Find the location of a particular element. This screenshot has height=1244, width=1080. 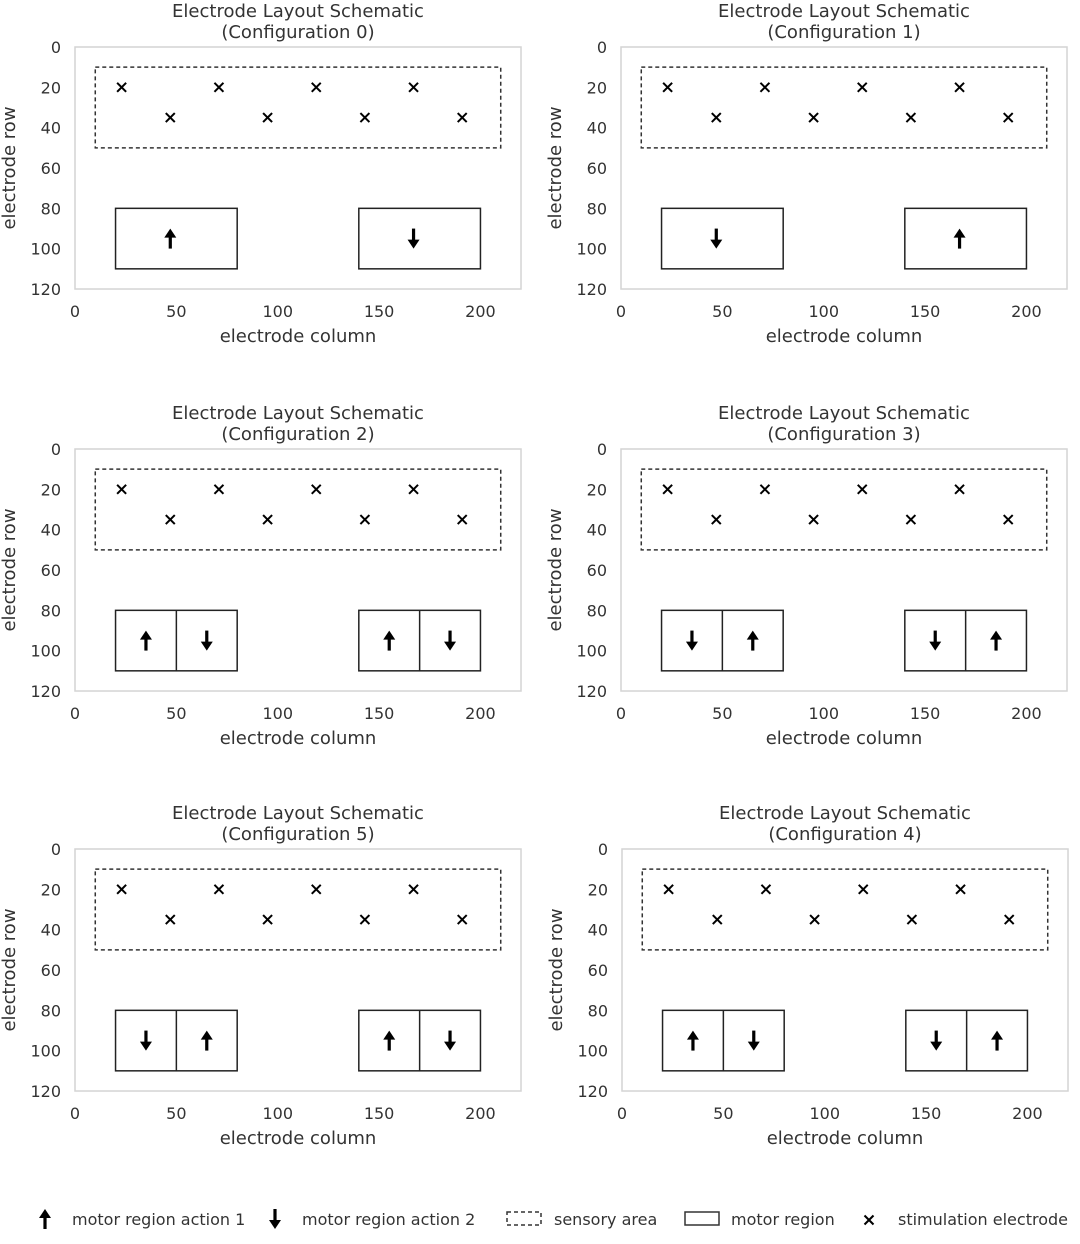

legend-action1-arrow-icon is located at coordinates (45, 1219).